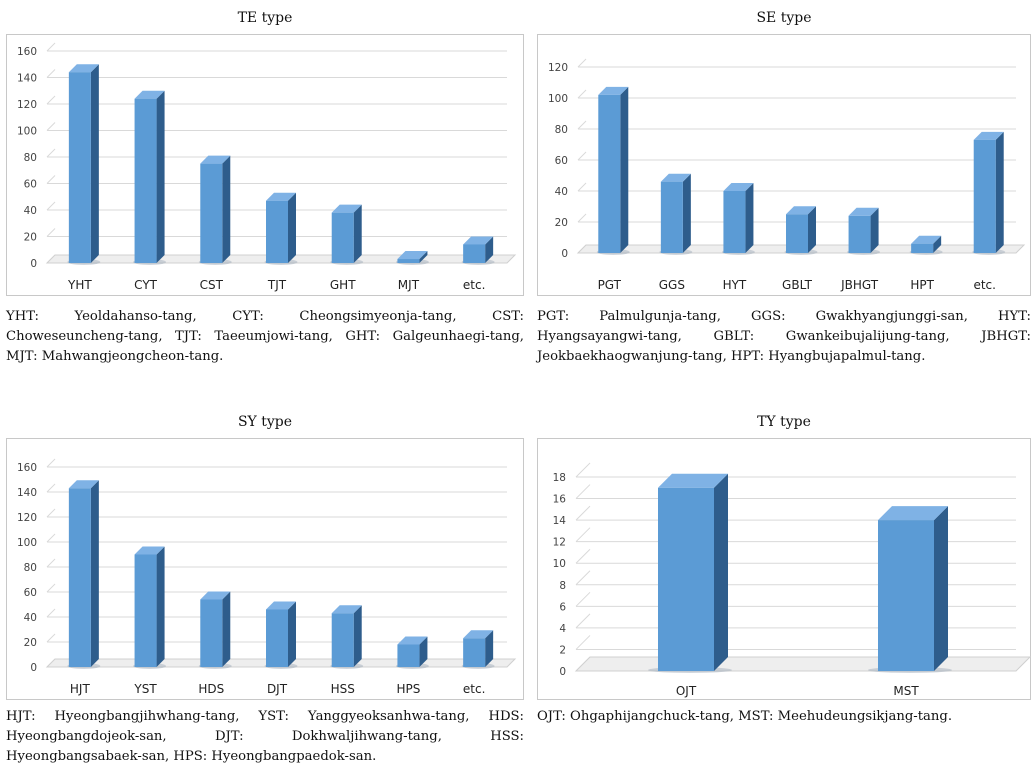 This screenshot has width=1035, height=776. Describe the element at coordinates (145, 689) in the screenshot. I see `x-category-label: YST` at that location.